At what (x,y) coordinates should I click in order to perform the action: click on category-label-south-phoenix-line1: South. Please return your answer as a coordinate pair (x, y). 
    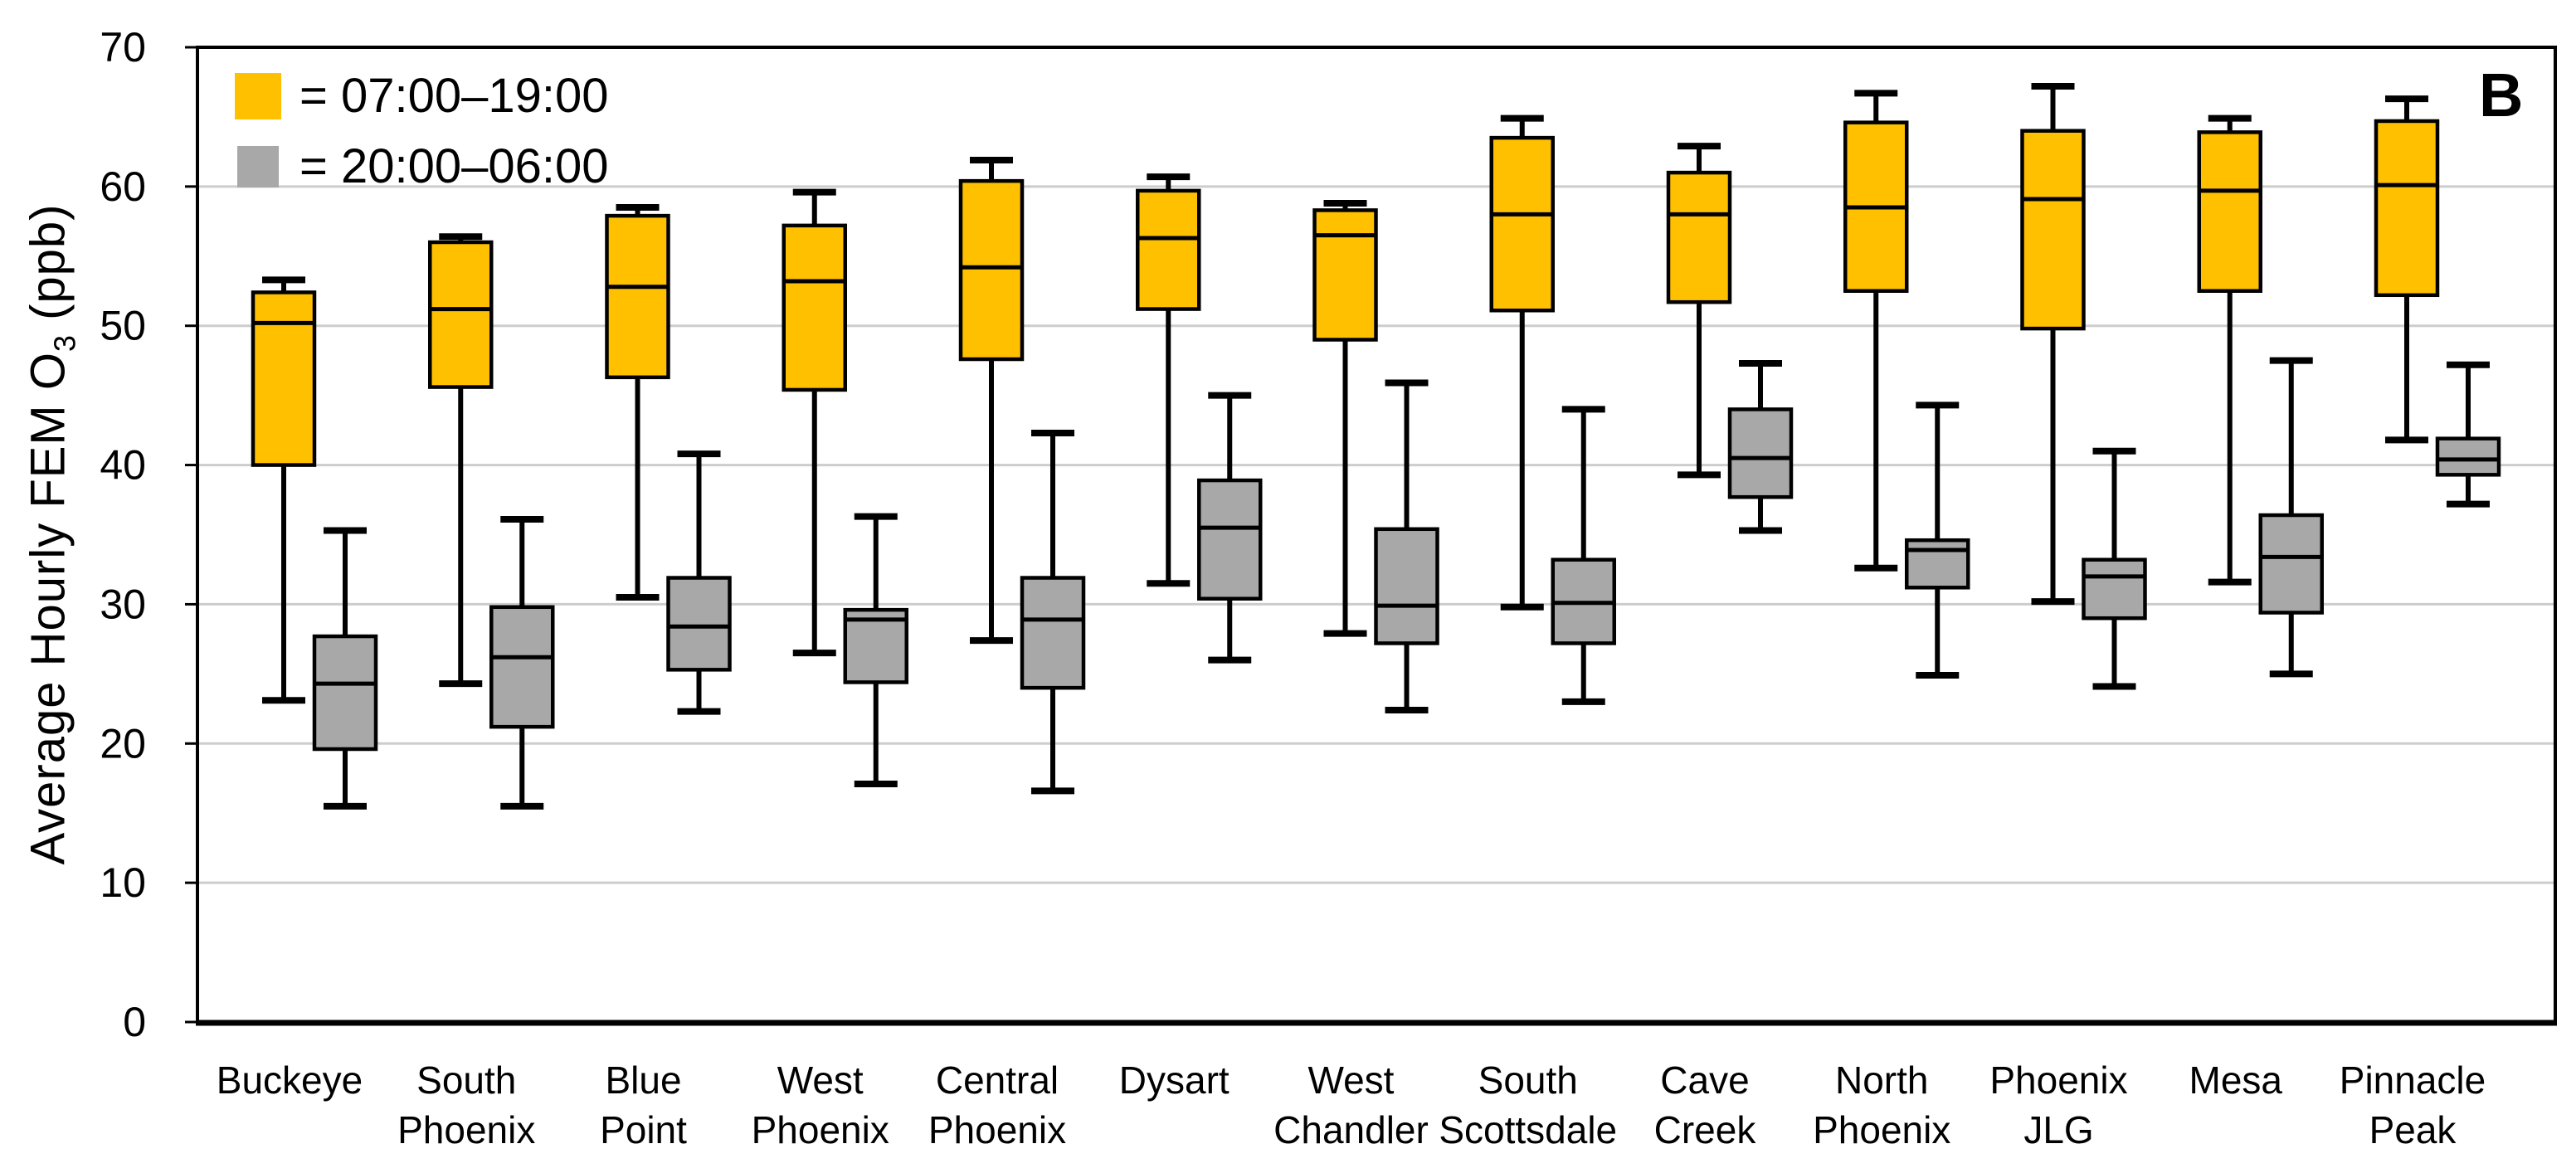
    Looking at the image, I should click on (466, 1080).